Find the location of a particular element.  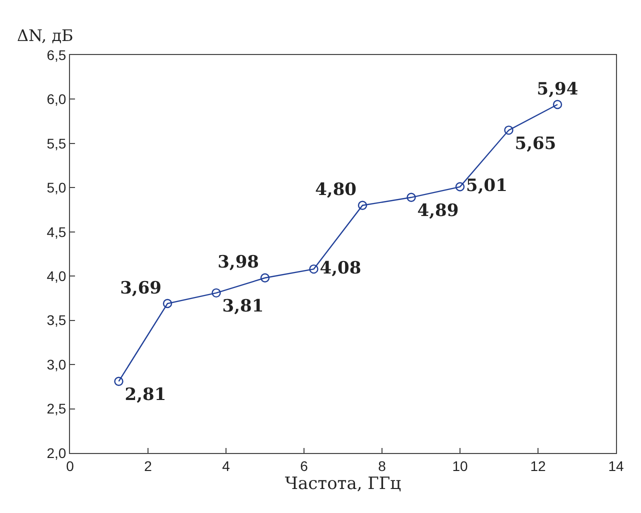

x-tick-label: 14 is located at coordinates (616, 466).